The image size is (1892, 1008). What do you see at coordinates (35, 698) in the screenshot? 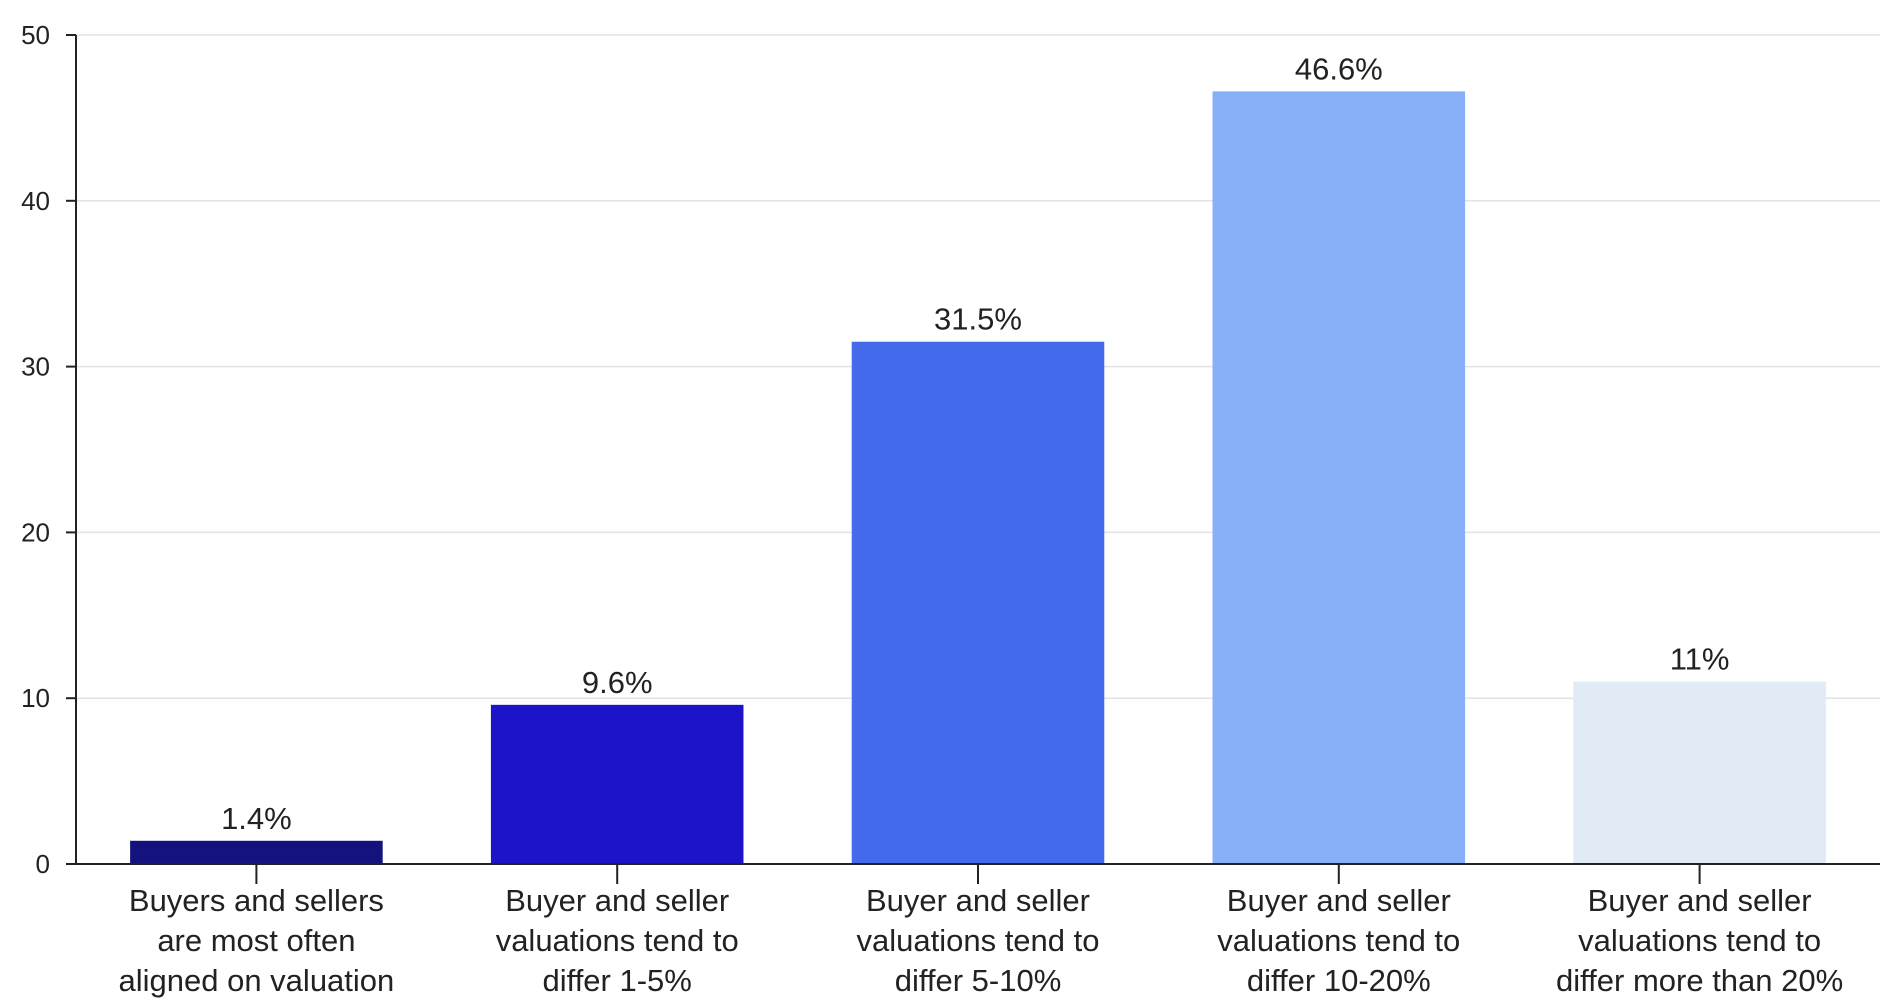
I see `y-tick-label: 10` at bounding box center [35, 698].